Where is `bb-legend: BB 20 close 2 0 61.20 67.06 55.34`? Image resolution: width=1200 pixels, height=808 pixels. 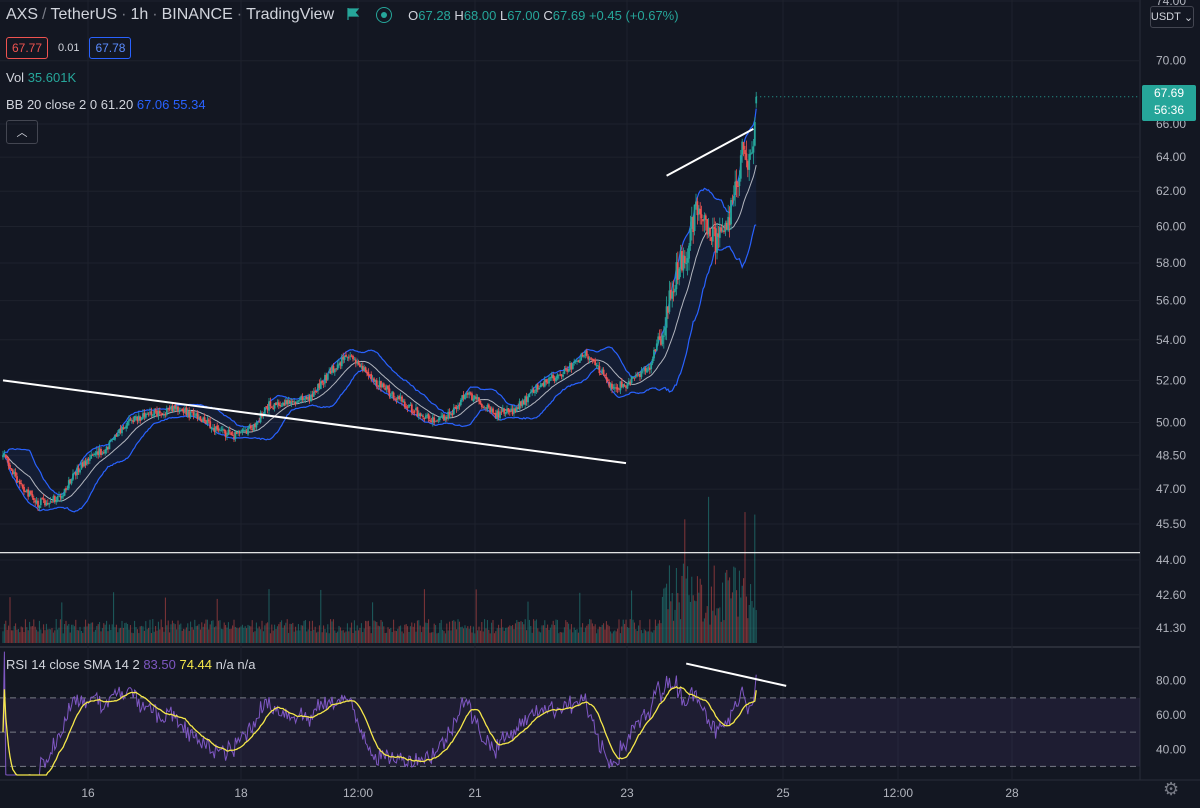 bb-legend: BB 20 close 2 0 61.20 67.06 55.34 is located at coordinates (106, 104).